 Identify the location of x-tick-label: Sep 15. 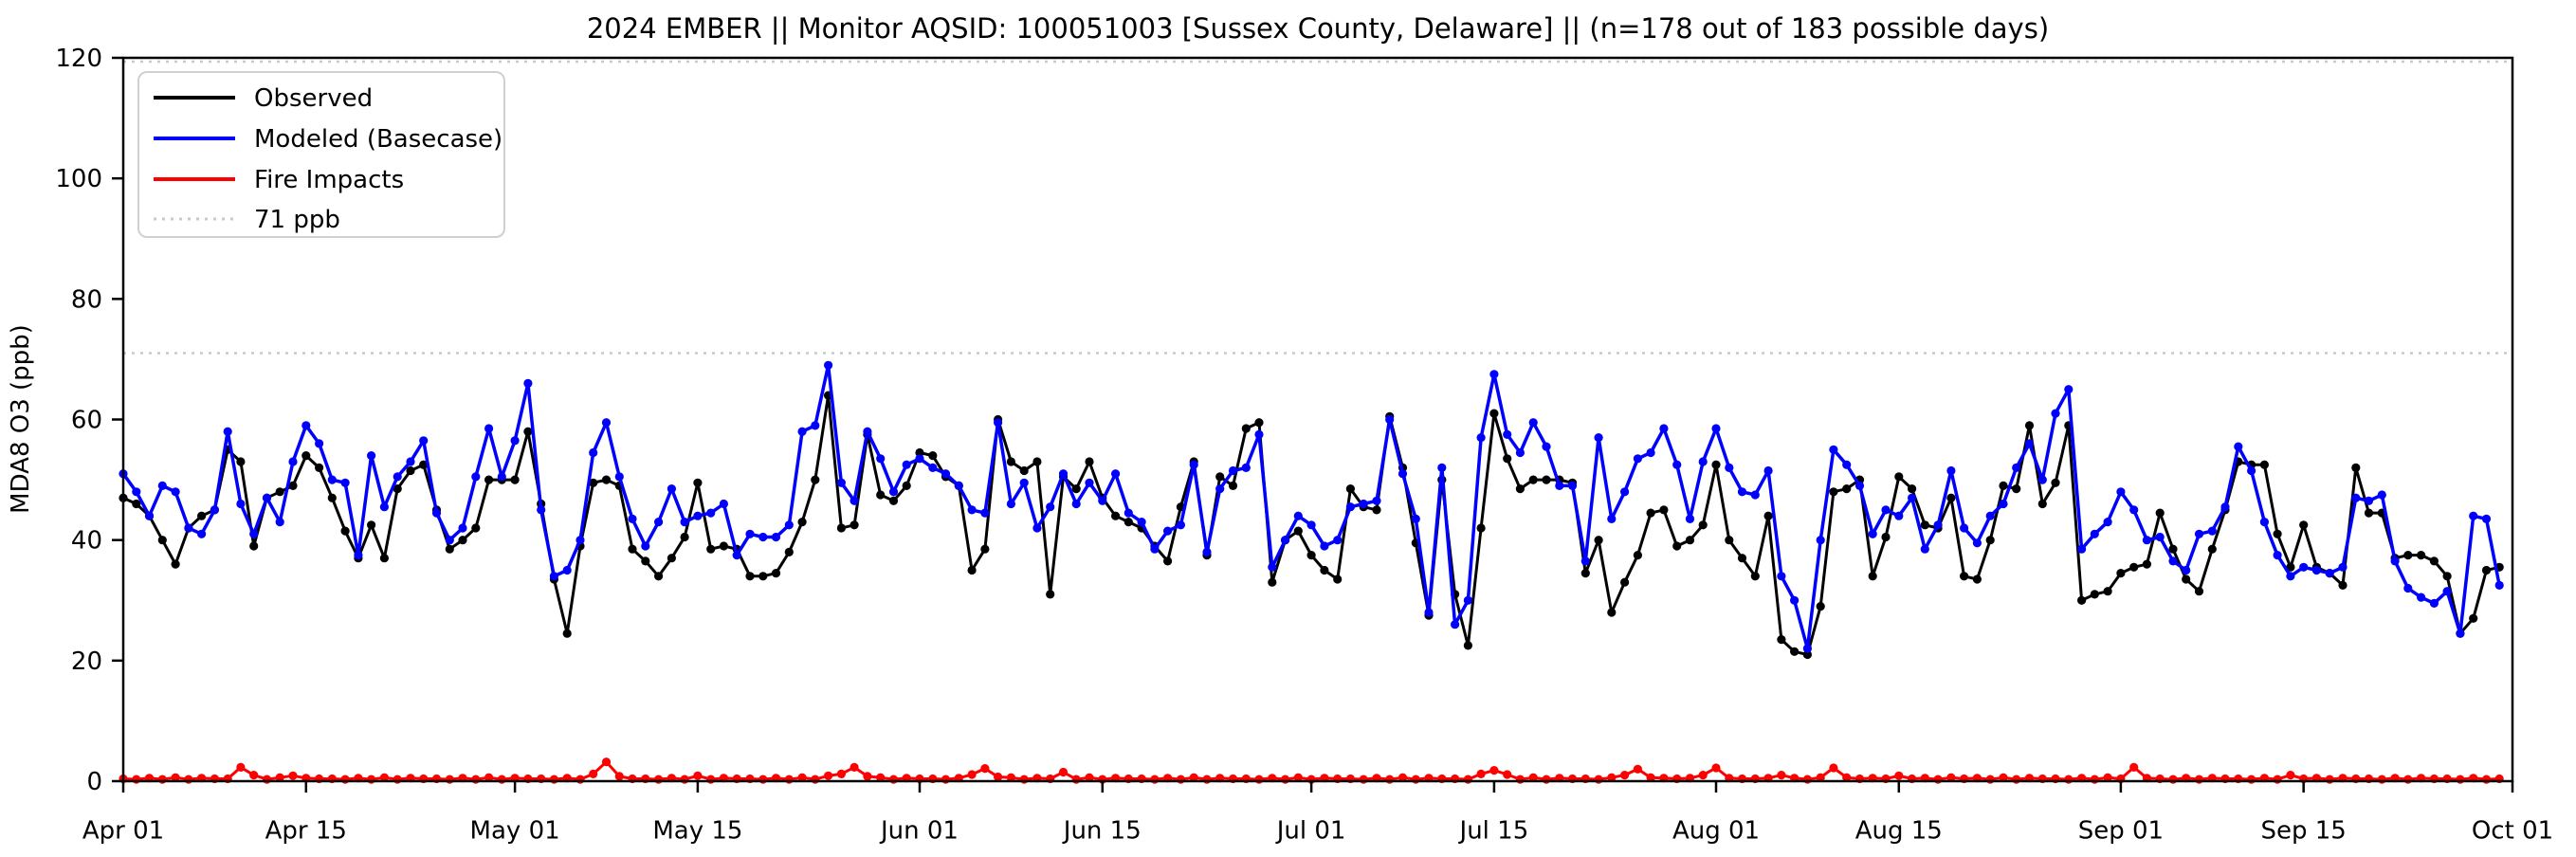
(2303, 830).